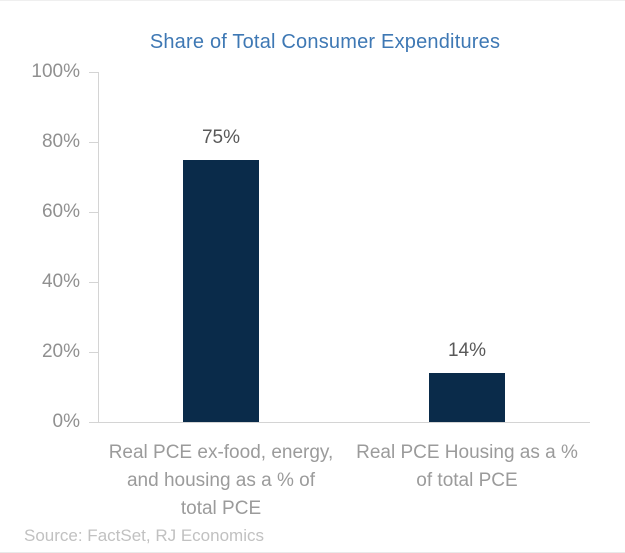  What do you see at coordinates (60, 211) in the screenshot?
I see `y-tick-label: 60%` at bounding box center [60, 211].